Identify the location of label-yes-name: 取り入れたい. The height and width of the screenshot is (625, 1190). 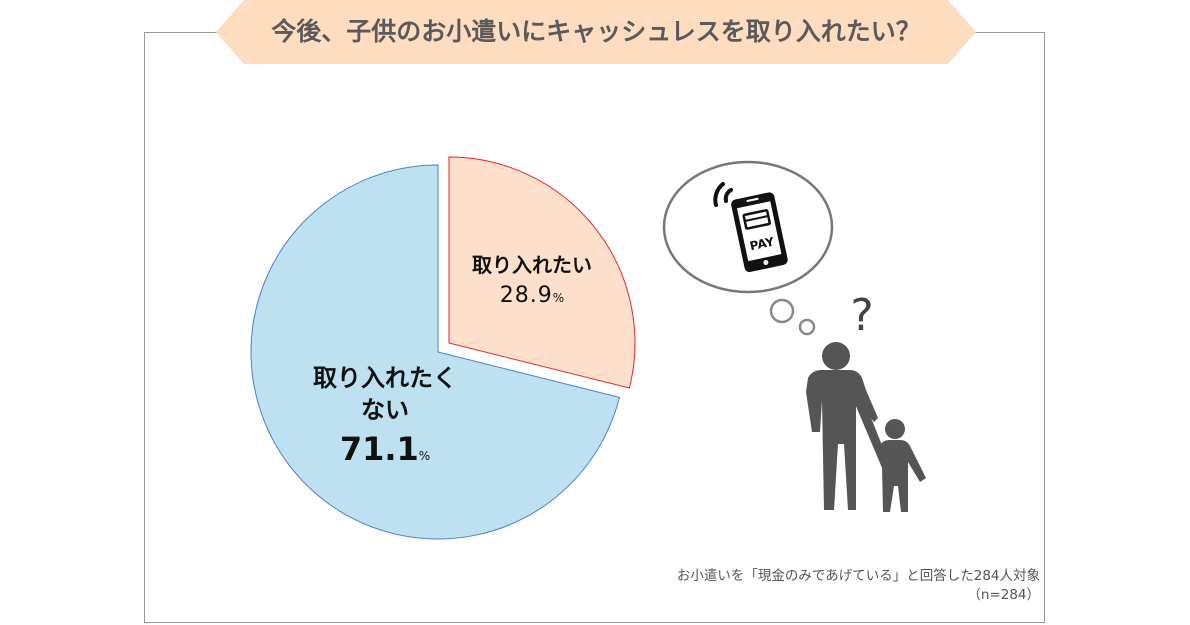
(532, 265).